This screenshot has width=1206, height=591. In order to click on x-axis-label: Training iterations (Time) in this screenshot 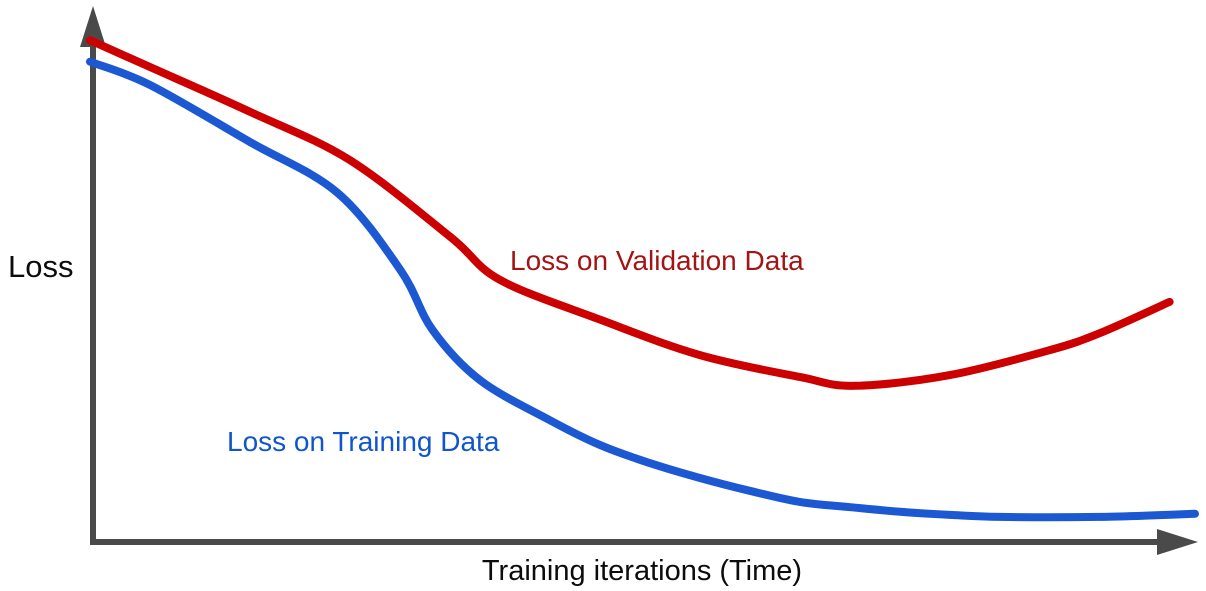, I will do `click(642, 571)`.